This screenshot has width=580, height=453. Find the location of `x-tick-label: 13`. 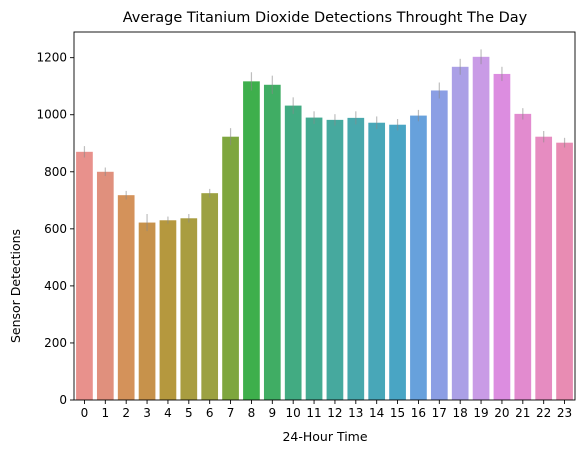

x-tick-label: 13 is located at coordinates (355, 413).